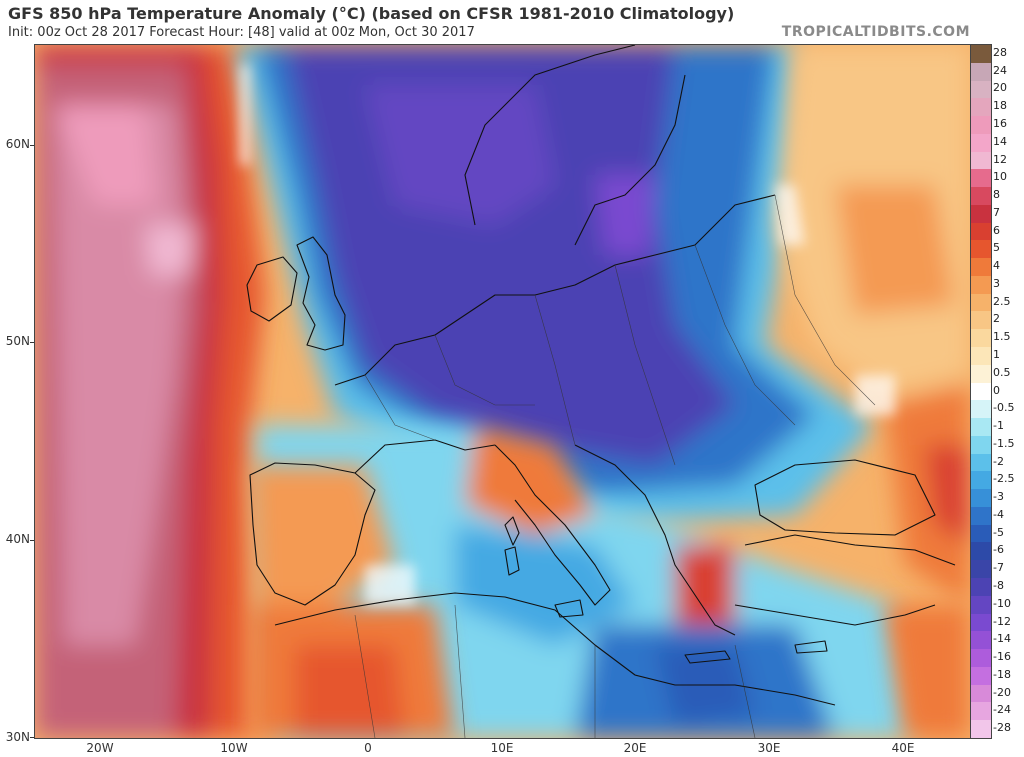 This screenshot has width=1024, height=757. I want to click on color-scale-label: 18, so click(1000, 105).